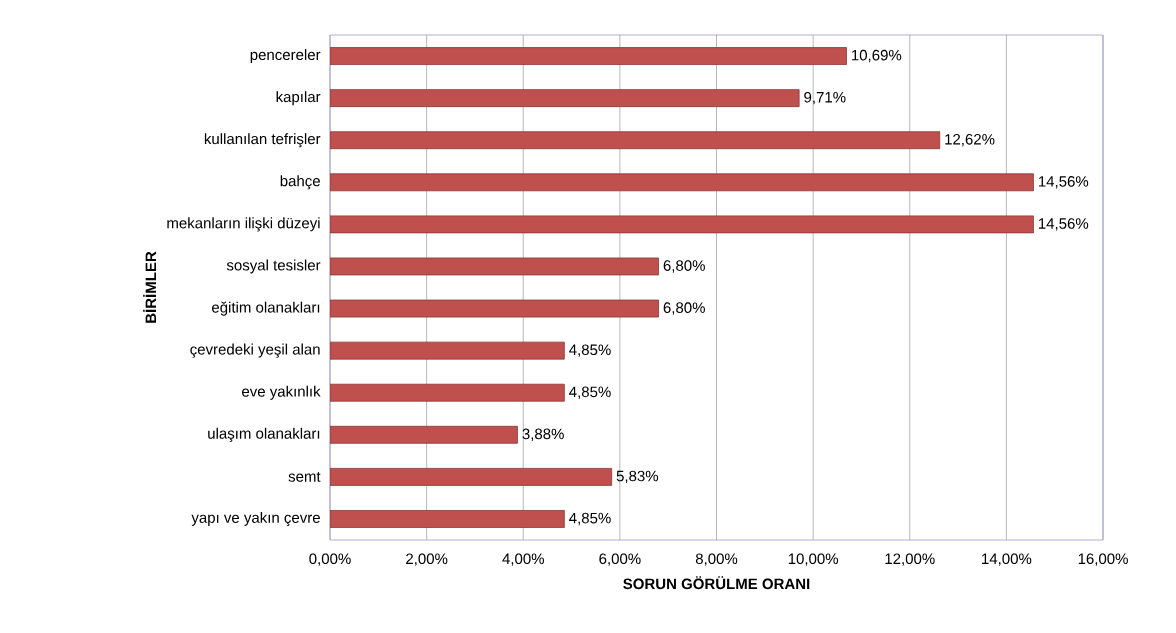 This screenshot has width=1176, height=633. Describe the element at coordinates (298, 98) in the screenshot. I see `y-tick-label: kapılar` at that location.